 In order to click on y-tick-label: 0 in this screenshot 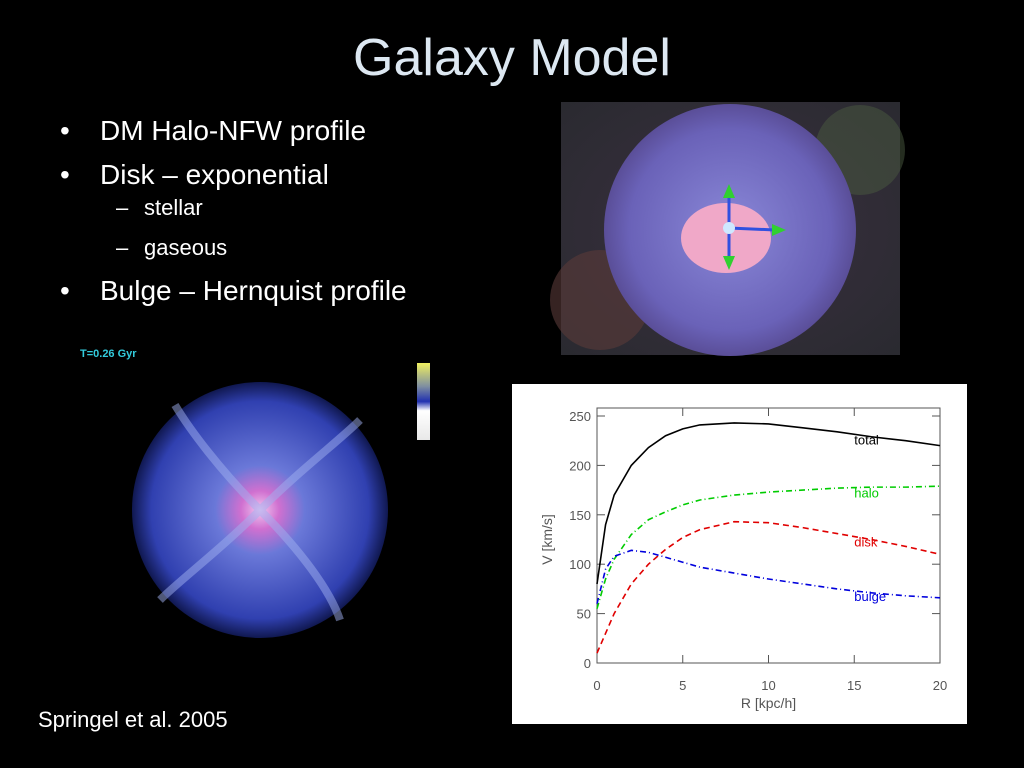, I will do `click(587, 663)`.